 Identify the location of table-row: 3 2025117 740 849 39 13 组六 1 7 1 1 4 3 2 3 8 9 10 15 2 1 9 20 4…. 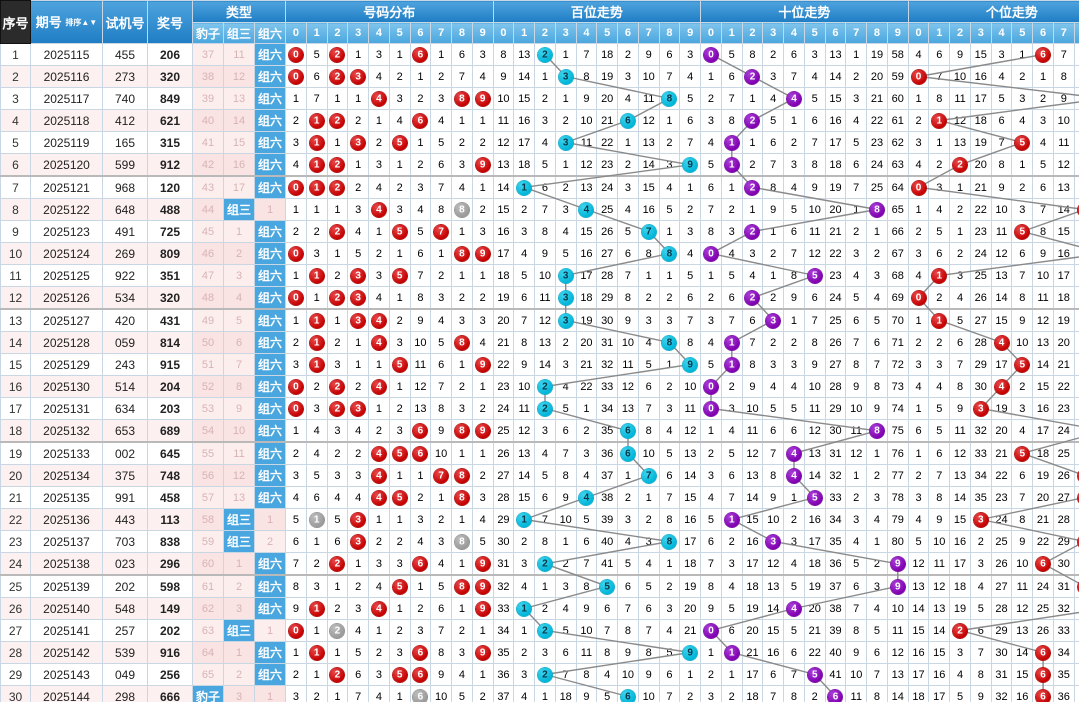
(539, 98).